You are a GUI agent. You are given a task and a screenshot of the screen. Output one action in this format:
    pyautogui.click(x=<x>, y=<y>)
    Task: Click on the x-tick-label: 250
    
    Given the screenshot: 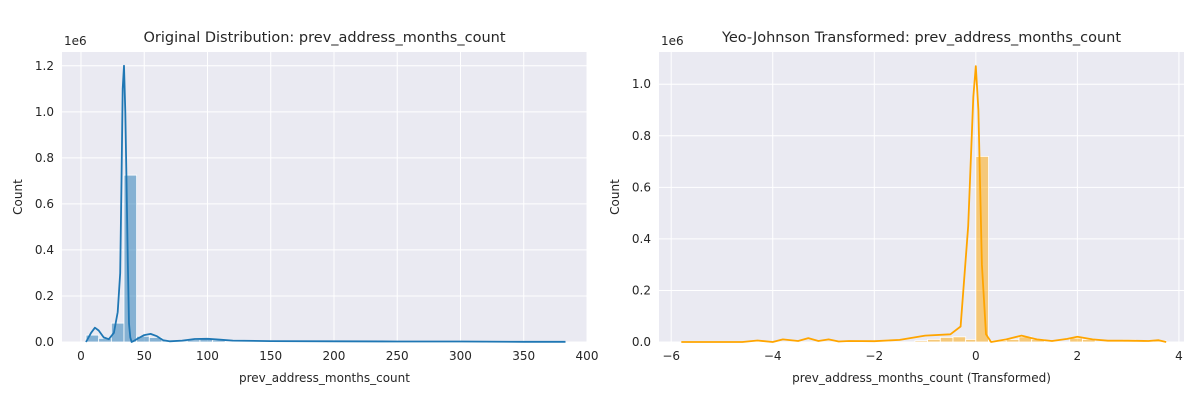 What is the action you would take?
    pyautogui.click(x=397, y=356)
    